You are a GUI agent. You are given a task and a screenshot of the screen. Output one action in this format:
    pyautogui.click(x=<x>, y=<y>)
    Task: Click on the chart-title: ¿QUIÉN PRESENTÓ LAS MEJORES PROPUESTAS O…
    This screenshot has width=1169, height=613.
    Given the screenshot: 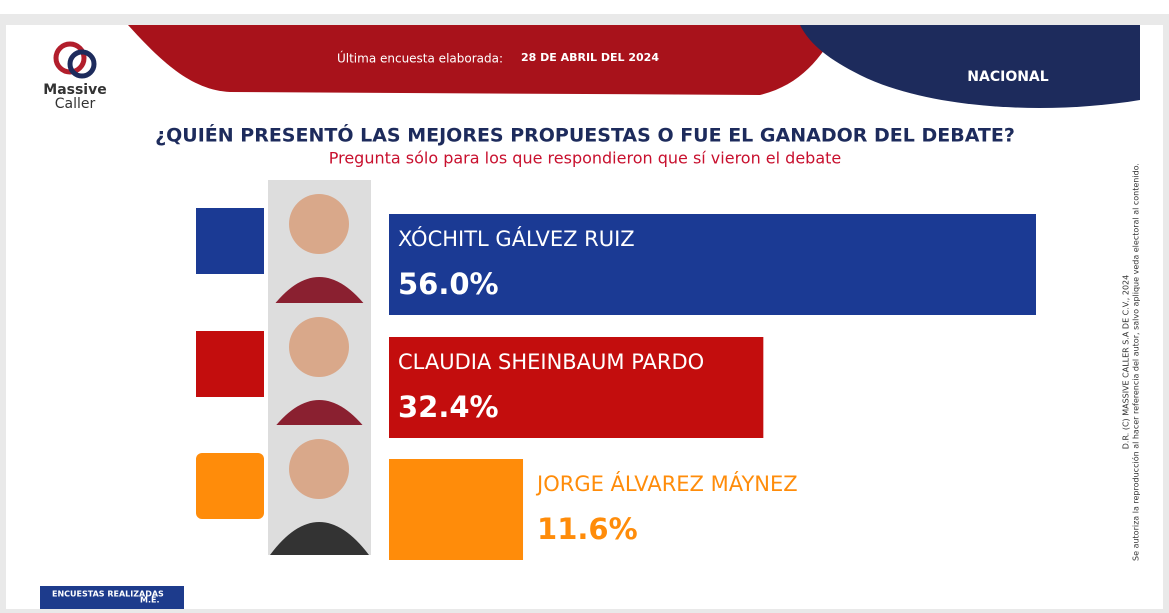 What is the action you would take?
    pyautogui.click(x=585, y=135)
    